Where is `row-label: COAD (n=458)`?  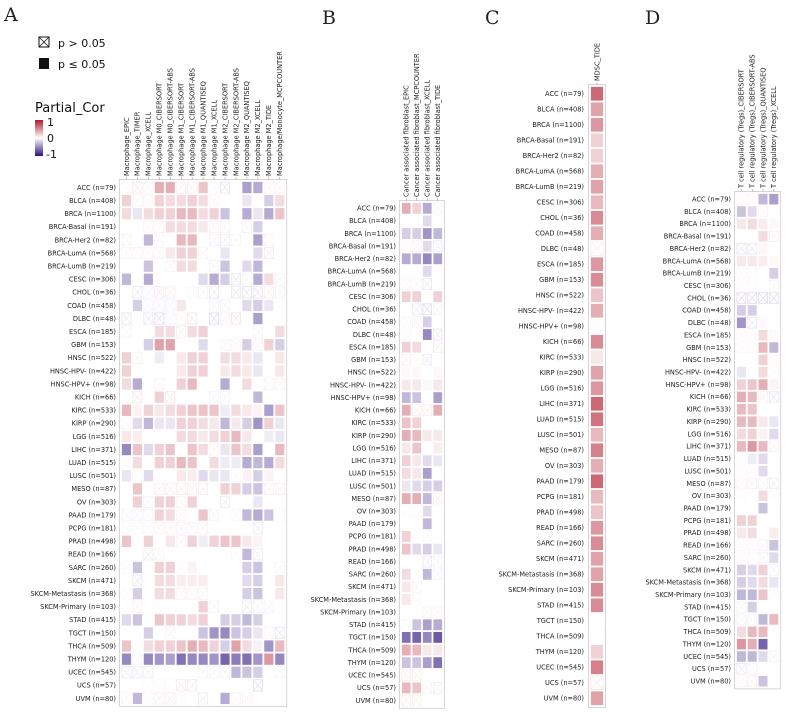 row-label: COAD (n=458) is located at coordinates (706, 311).